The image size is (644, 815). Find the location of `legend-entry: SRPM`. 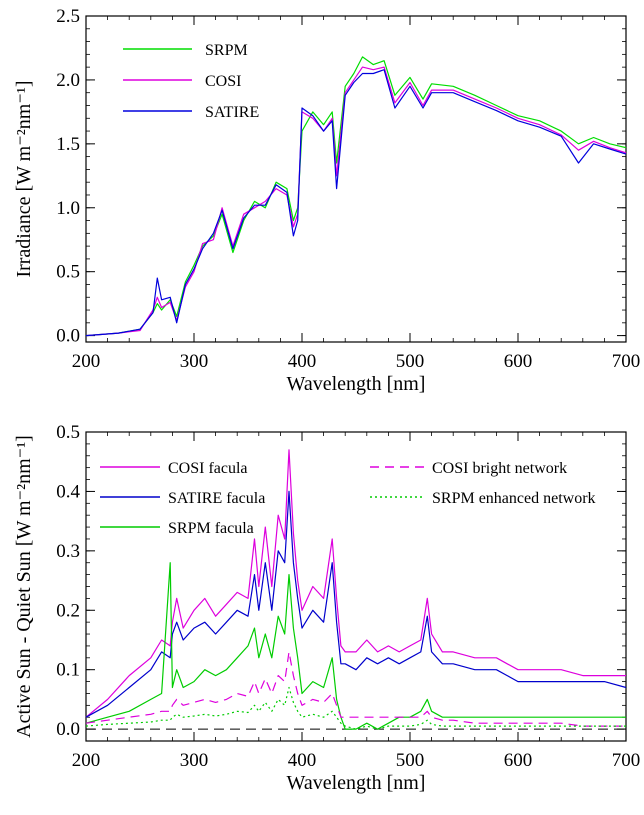

legend-entry: SRPM is located at coordinates (226, 50).